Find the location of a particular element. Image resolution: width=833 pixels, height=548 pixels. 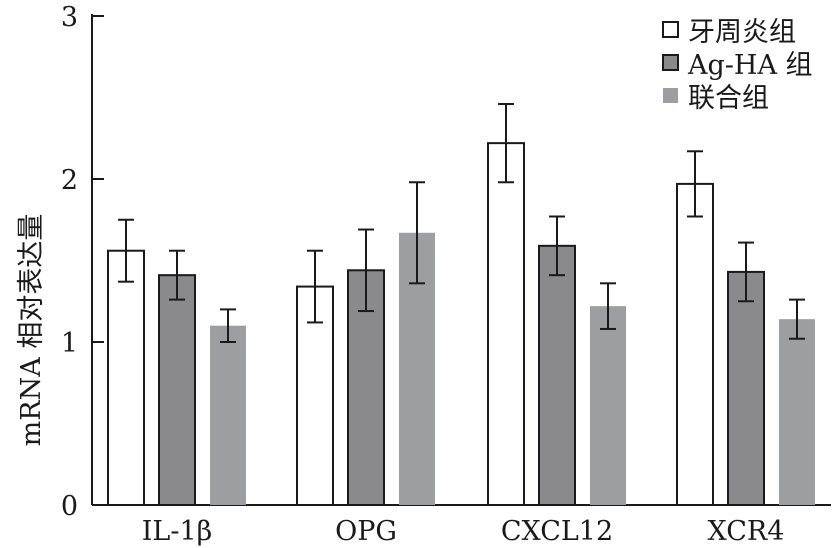

y-tick-label: 2 is located at coordinates (69, 180).